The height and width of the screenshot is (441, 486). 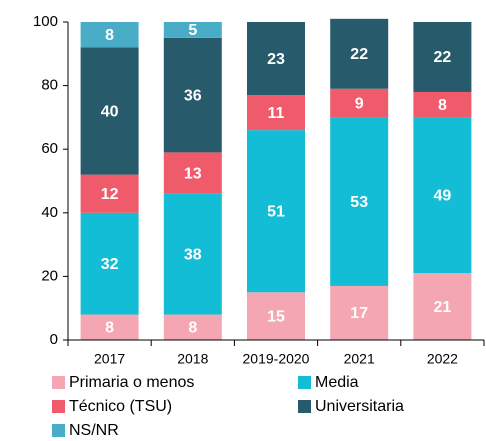 I want to click on legend-label: Primaria o menos, so click(x=131, y=382).